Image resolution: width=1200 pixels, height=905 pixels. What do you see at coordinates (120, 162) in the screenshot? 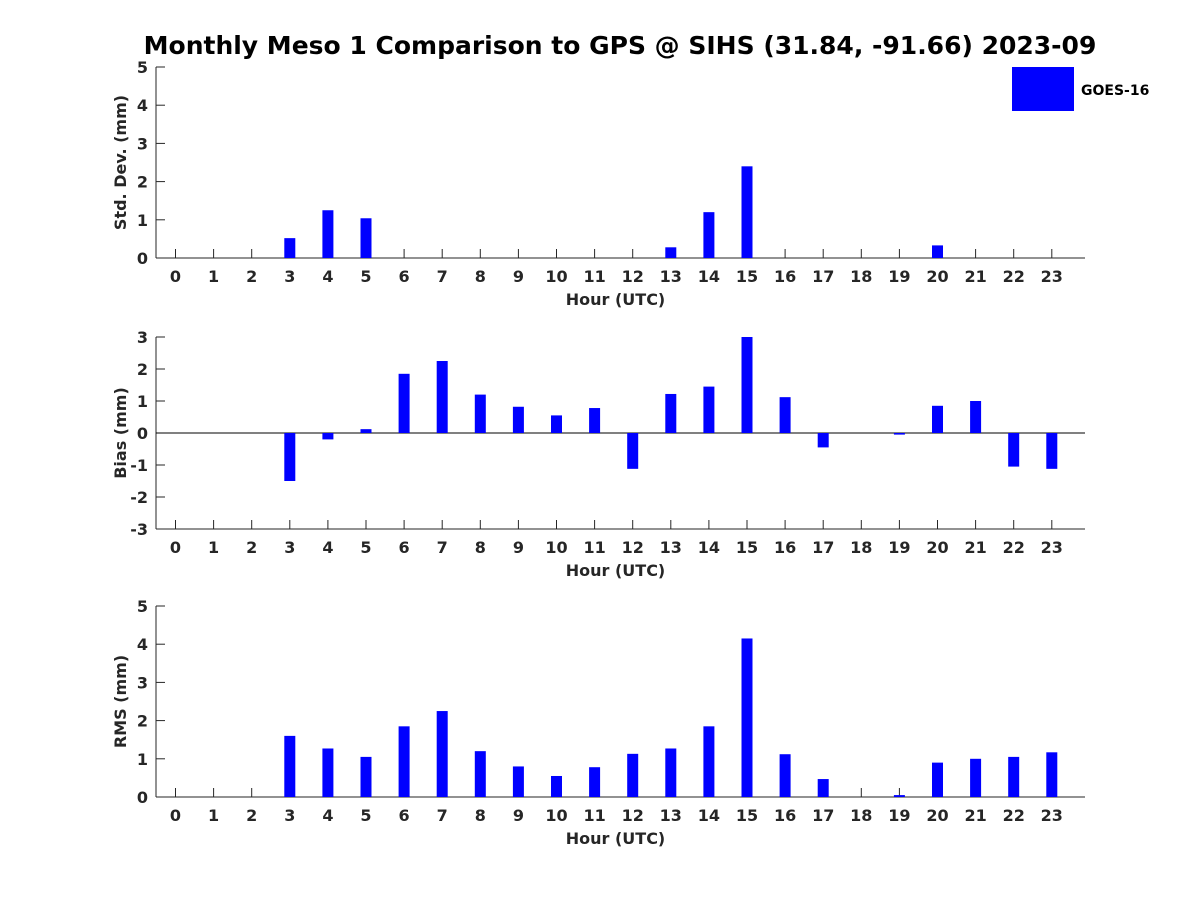
I see `y-axis-label: Std. Dev. (mm)` at bounding box center [120, 162].